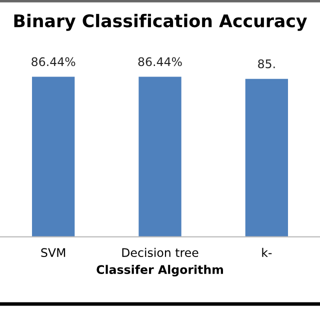 The width and height of the screenshot is (320, 320). Describe the element at coordinates (267, 252) in the screenshot. I see `x-tick-label: k-` at that location.